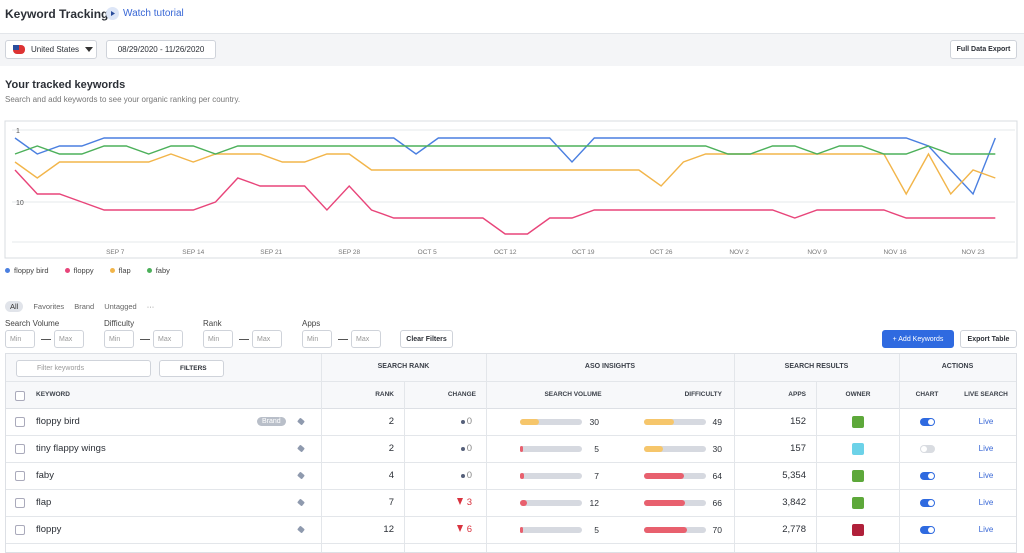  Describe the element at coordinates (119, 323) in the screenshot. I see `filter-label: Difficulty` at that location.